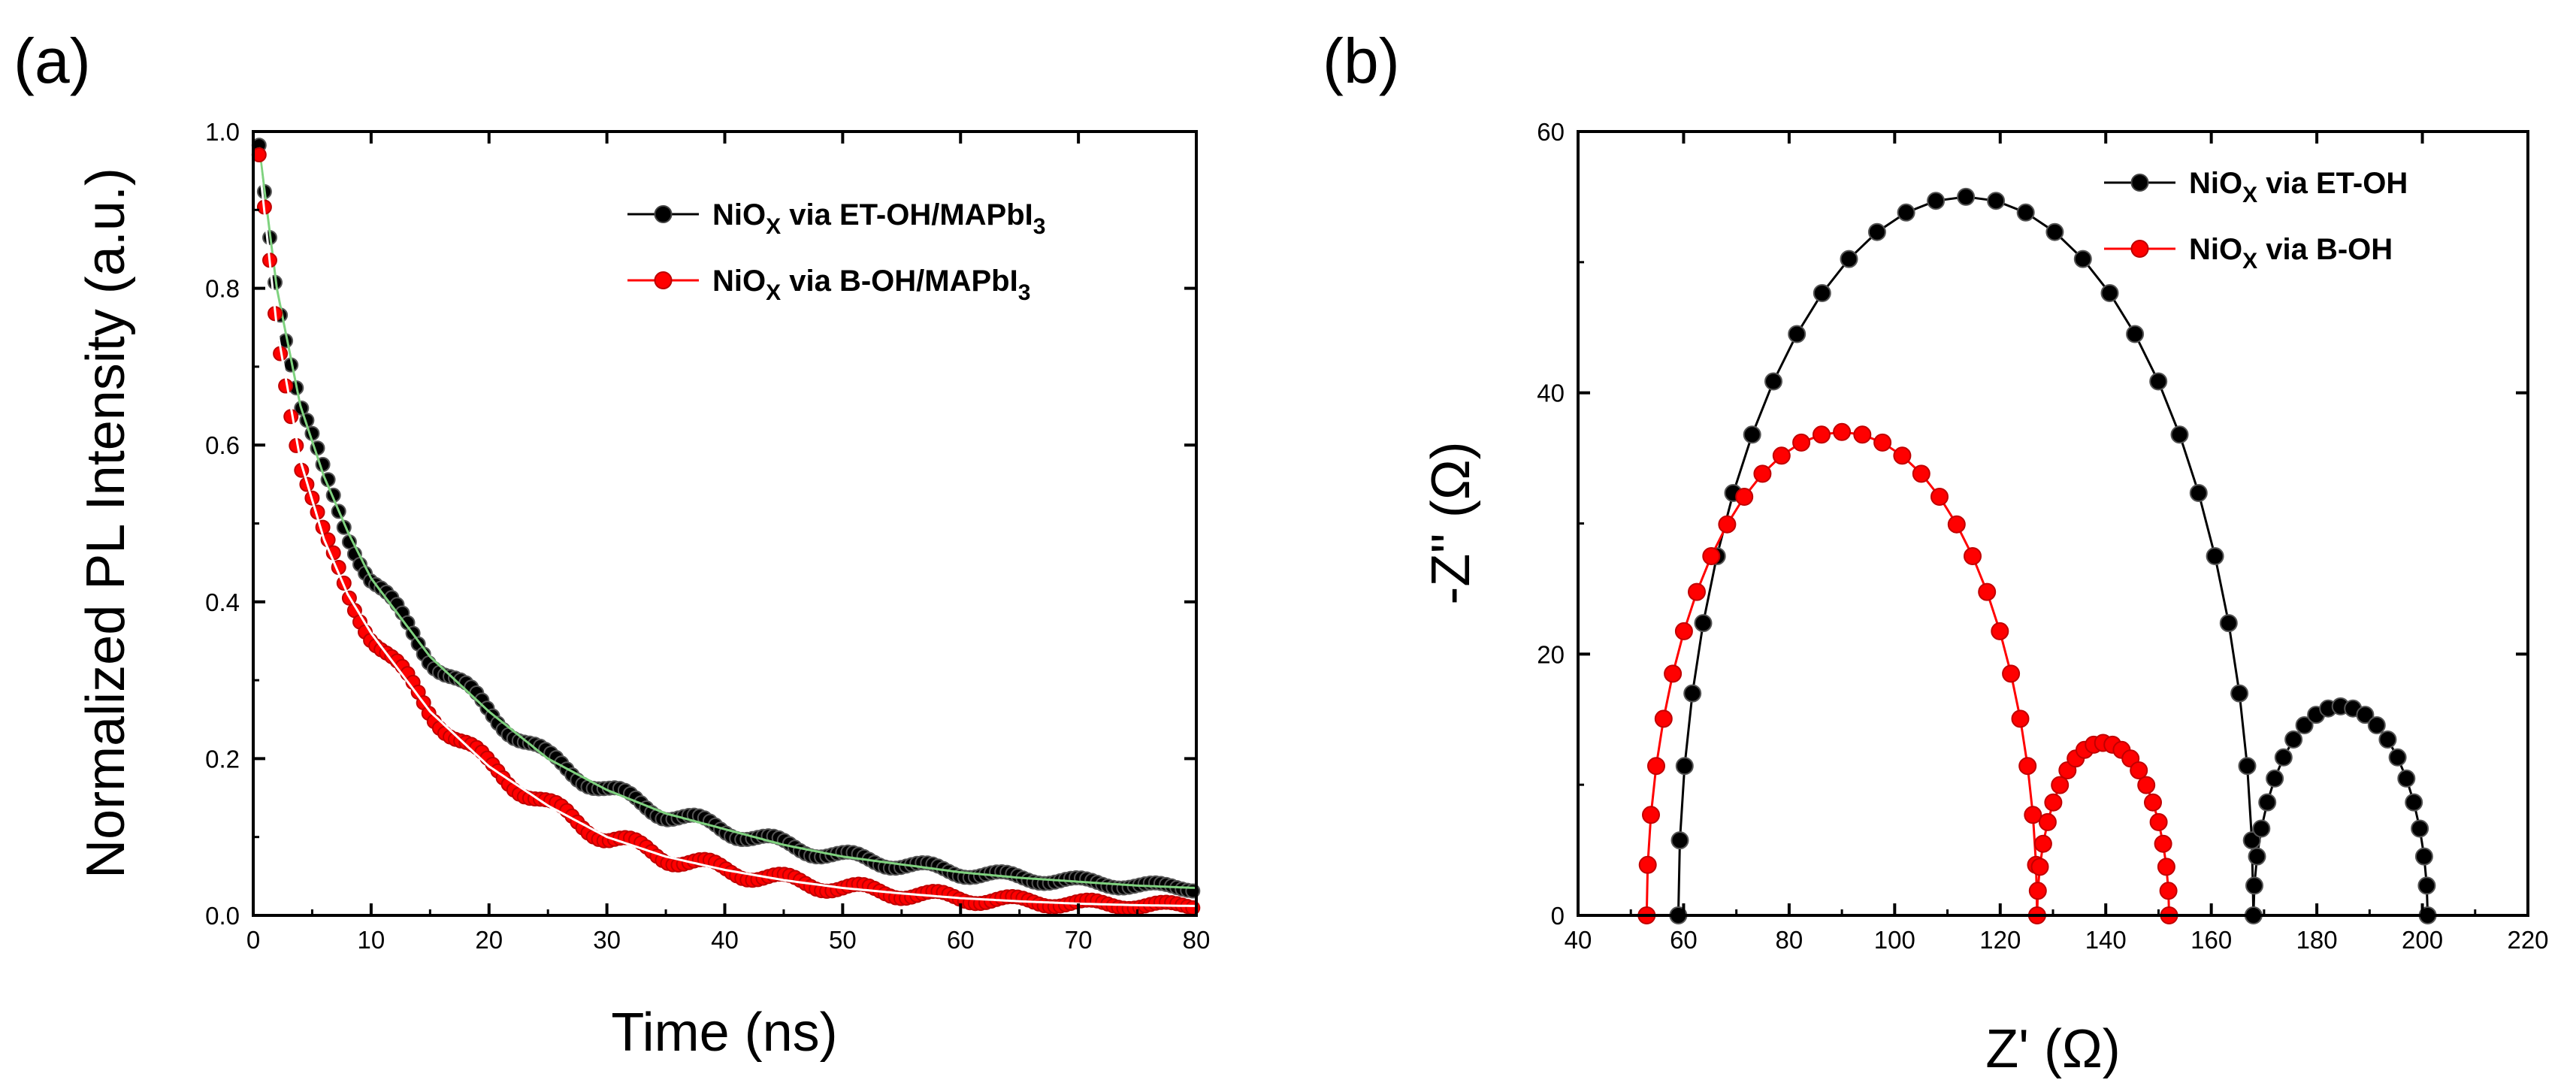 The width and height of the screenshot is (2576, 1089). I want to click on panel-a-y-tick-label: 0.6, so click(222, 445).